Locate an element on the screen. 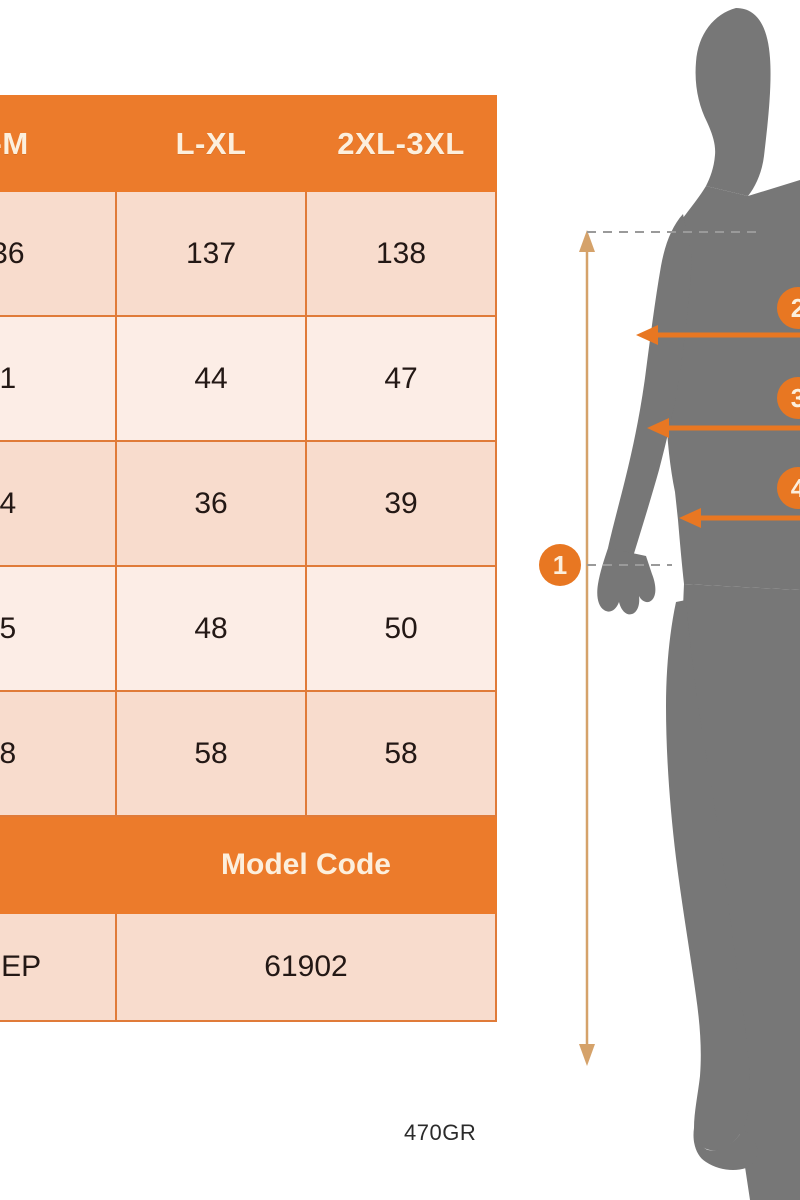 This screenshot has height=1200, width=800. measure-cell: 48 is located at coordinates (211, 628).